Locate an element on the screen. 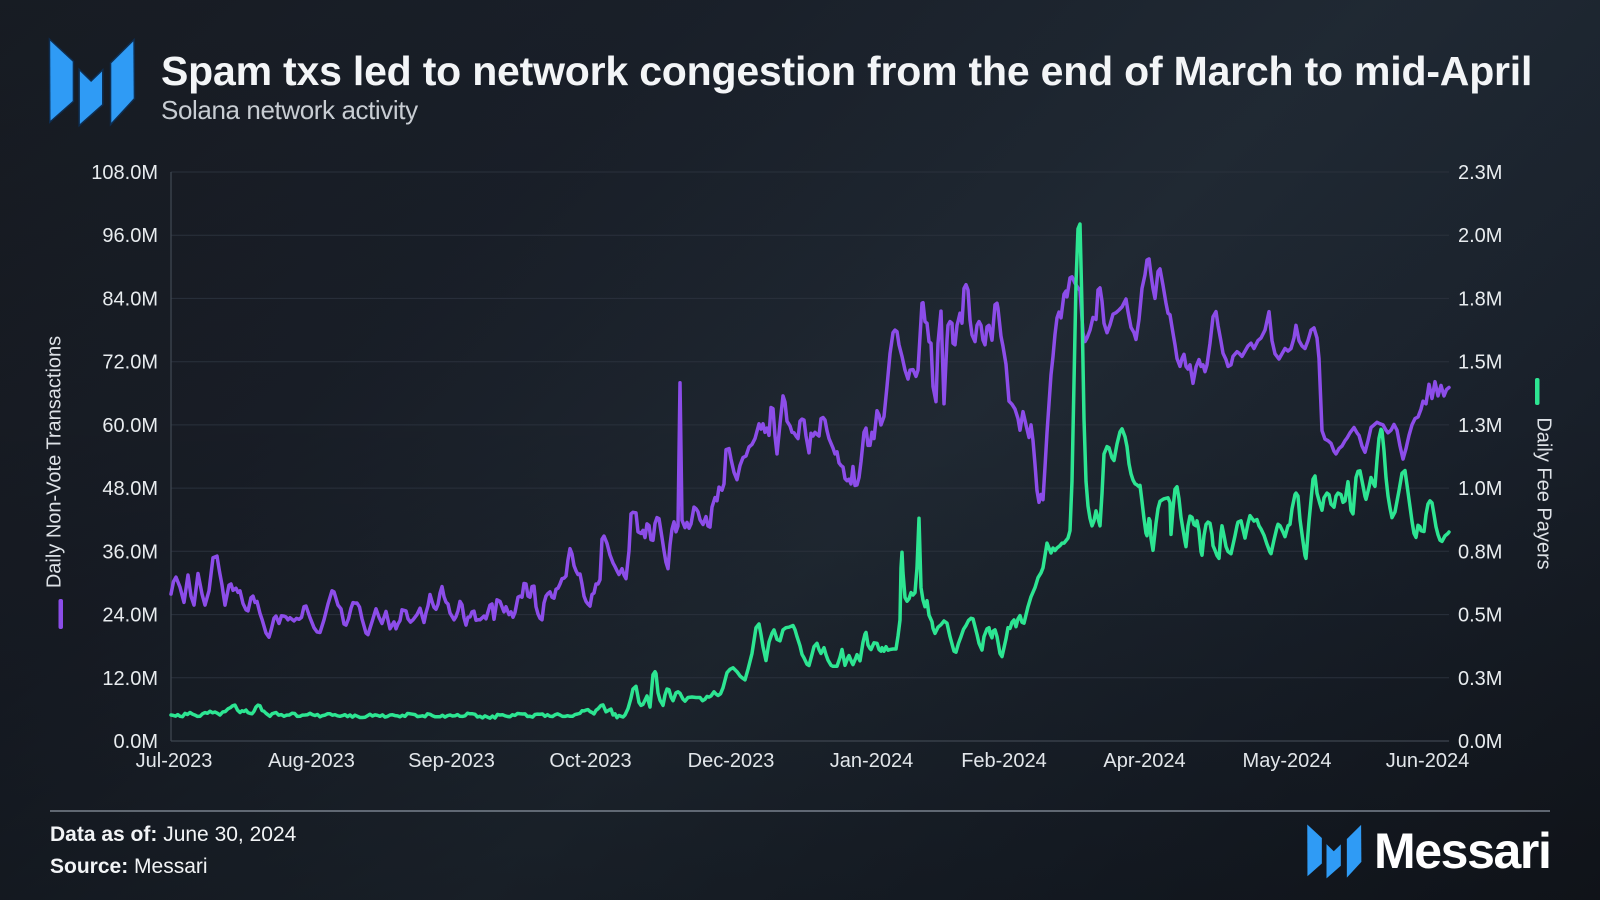 The width and height of the screenshot is (1600, 900). svg-text: 48.0M is located at coordinates (130, 489).